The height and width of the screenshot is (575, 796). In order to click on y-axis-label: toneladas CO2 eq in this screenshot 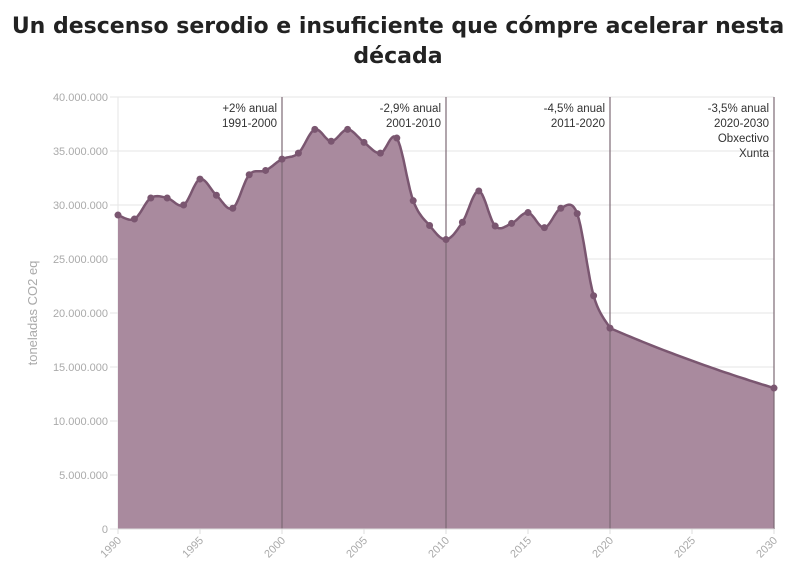, I will do `click(32, 313)`.